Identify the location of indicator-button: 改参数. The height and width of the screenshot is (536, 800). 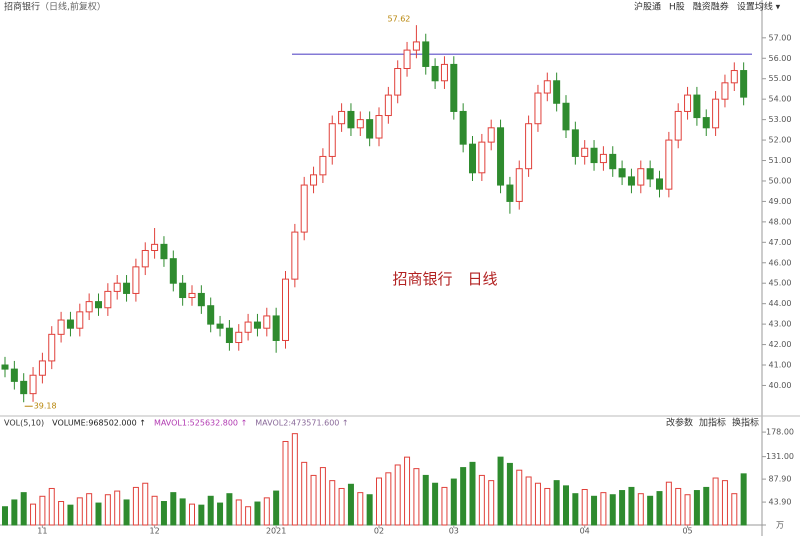
(679, 423).